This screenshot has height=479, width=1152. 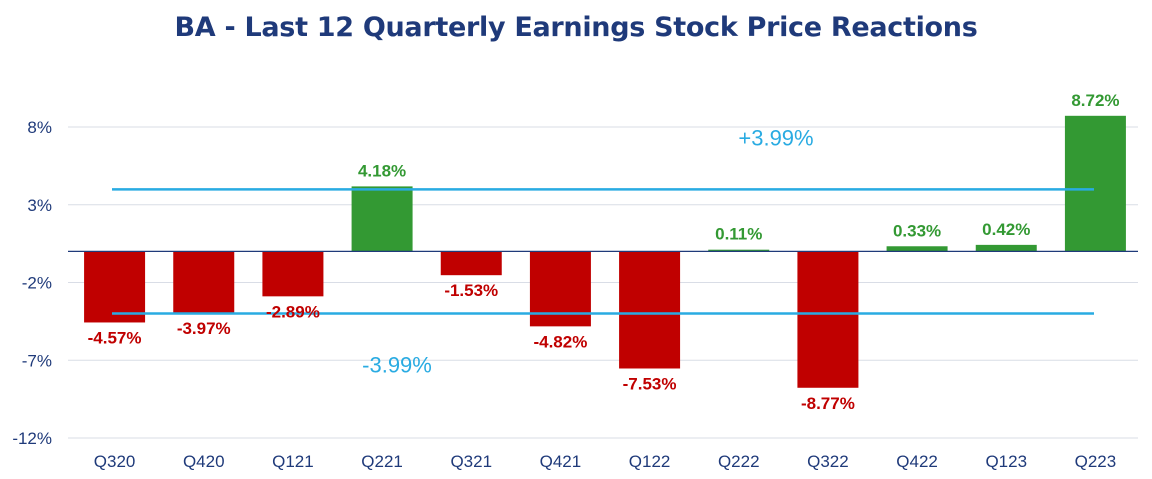 What do you see at coordinates (650, 383) in the screenshot?
I see `data-label: -7.53%` at bounding box center [650, 383].